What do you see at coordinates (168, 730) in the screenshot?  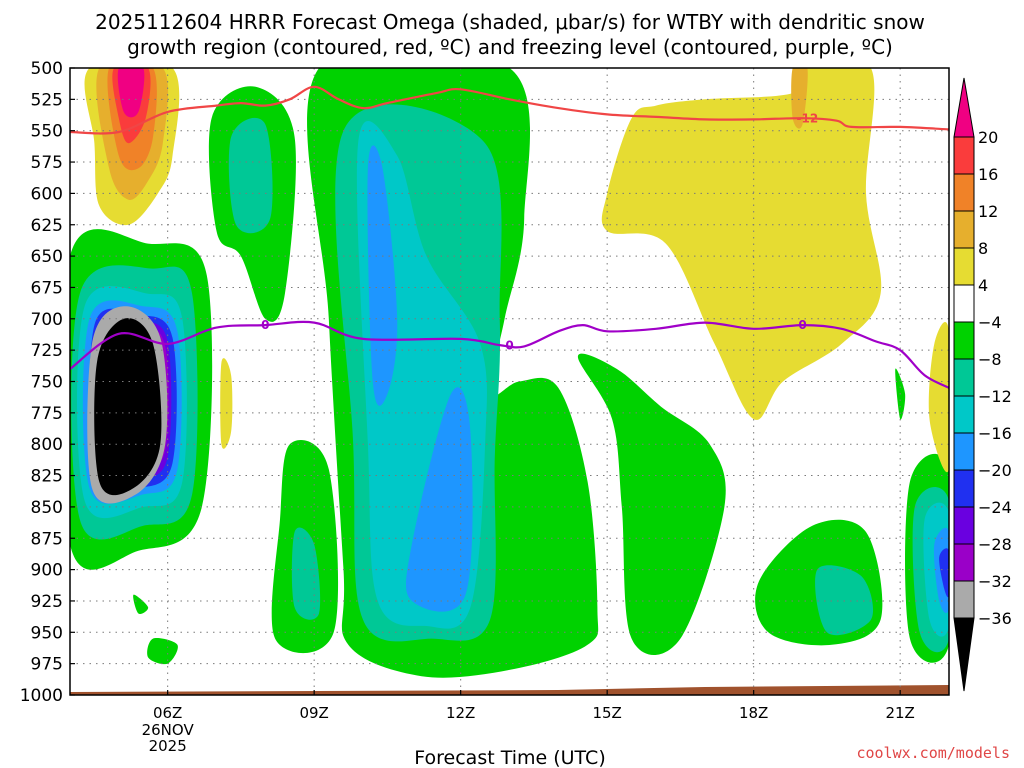 I see `x-tick-sublabel-0-0: 26NOV` at bounding box center [168, 730].